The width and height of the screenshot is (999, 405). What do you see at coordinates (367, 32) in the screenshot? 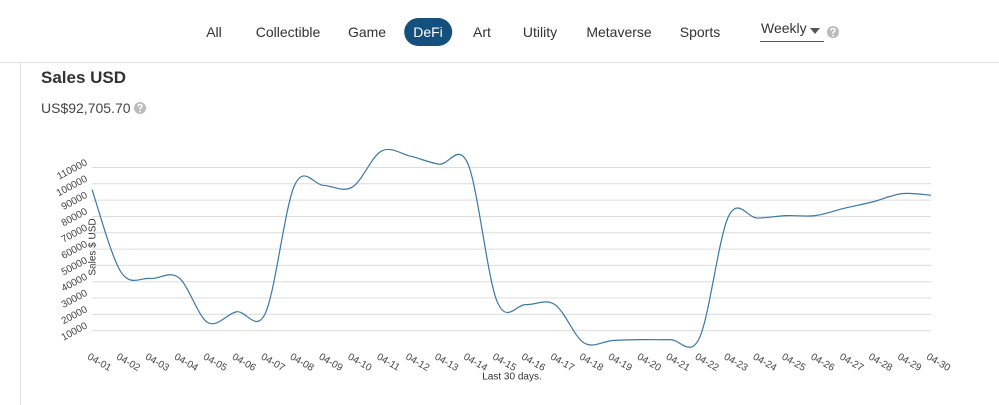
I see `category-tab: Game` at bounding box center [367, 32].